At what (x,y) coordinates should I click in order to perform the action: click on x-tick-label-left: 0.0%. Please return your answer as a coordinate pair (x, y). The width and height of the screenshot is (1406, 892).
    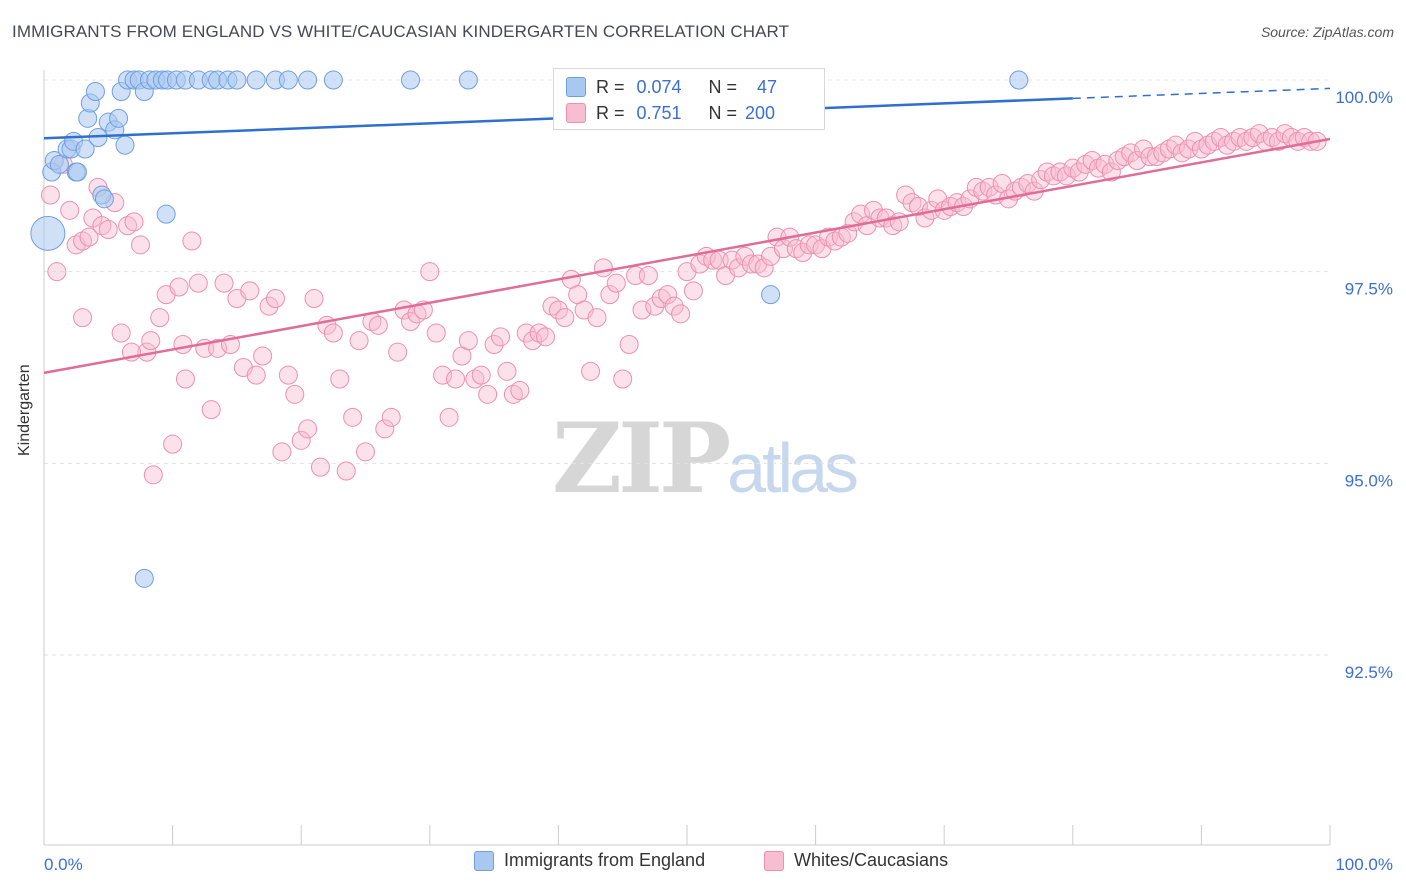
    Looking at the image, I should click on (63, 864).